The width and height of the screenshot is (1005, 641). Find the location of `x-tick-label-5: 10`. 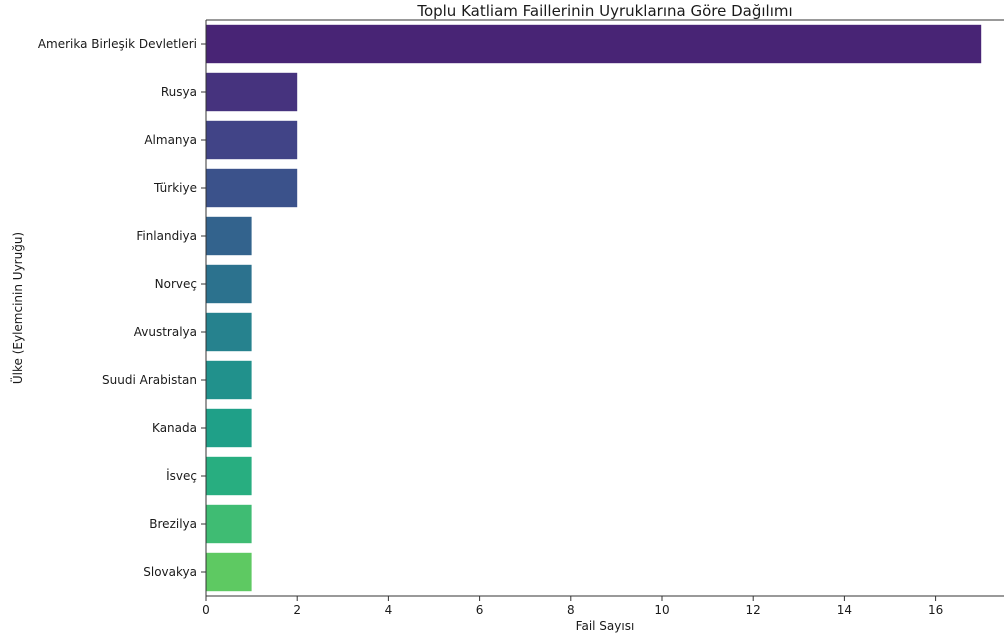

x-tick-label-5: 10 is located at coordinates (661, 610).